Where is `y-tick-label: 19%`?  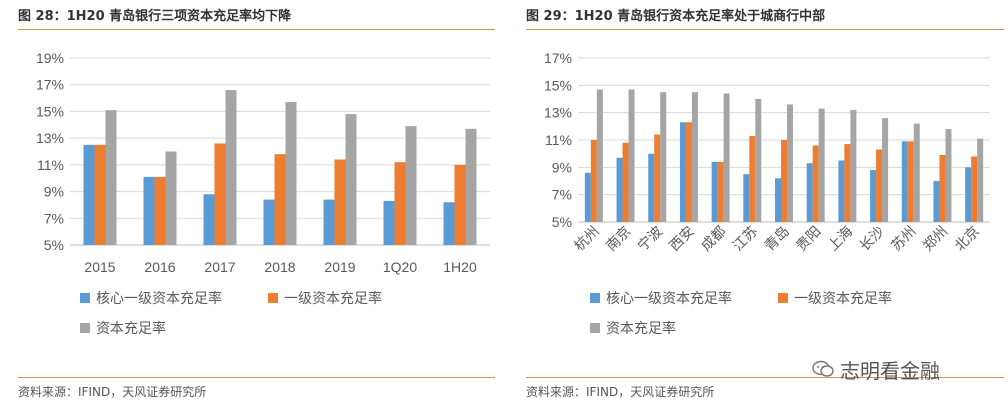
y-tick-label: 19% is located at coordinates (50, 58).